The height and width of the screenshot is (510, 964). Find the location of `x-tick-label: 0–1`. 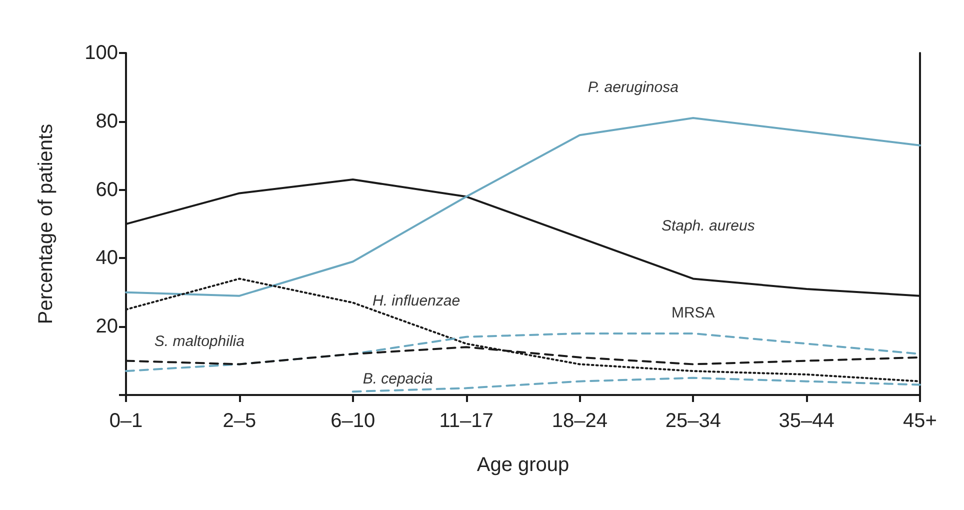

x-tick-label: 0–1 is located at coordinates (126, 421).